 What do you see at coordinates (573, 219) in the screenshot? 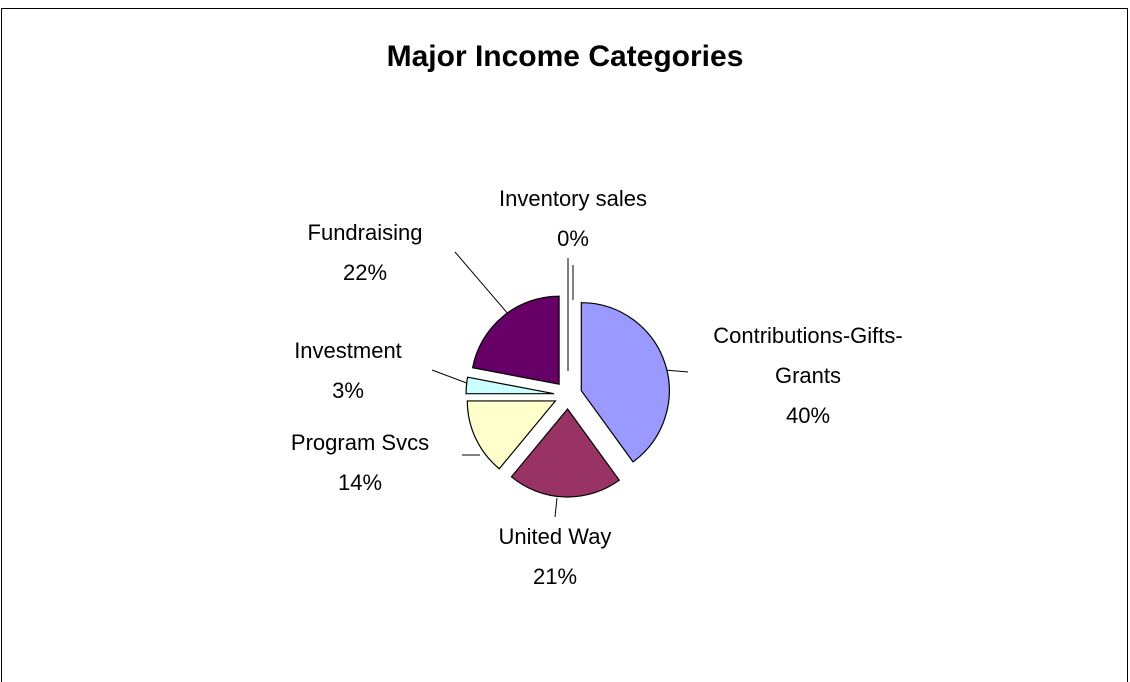
I see `slice-label: Inventory sales 0%` at bounding box center [573, 219].